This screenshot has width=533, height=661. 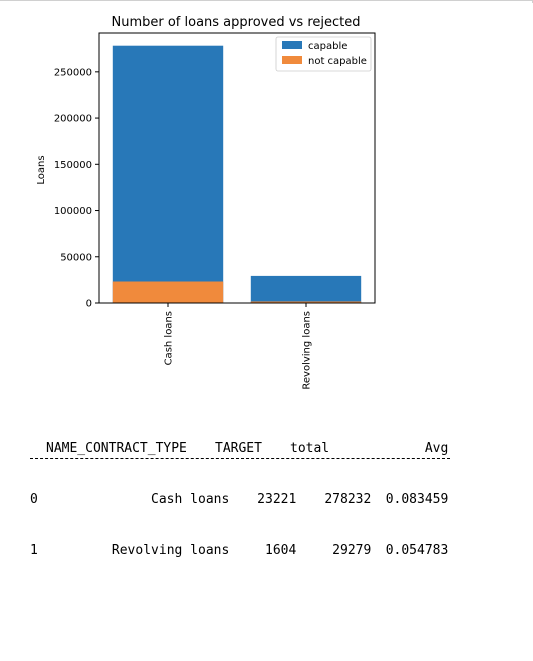 I want to click on legend-label: capable, so click(x=327, y=46).